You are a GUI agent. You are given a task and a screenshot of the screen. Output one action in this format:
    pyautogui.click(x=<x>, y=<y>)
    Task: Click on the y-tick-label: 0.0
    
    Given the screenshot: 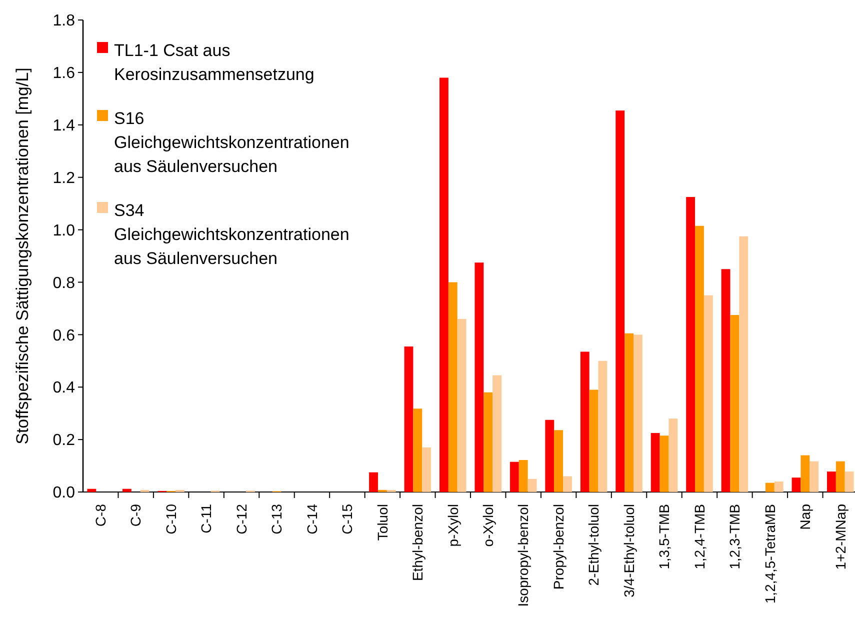 What is the action you would take?
    pyautogui.click(x=64, y=493)
    